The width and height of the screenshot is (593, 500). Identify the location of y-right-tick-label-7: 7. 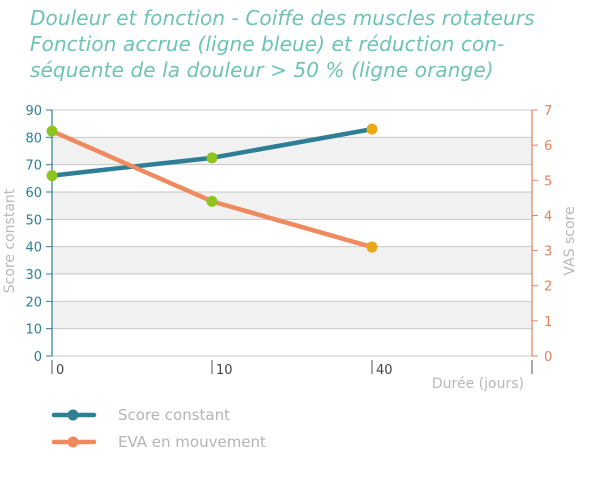
(548, 111).